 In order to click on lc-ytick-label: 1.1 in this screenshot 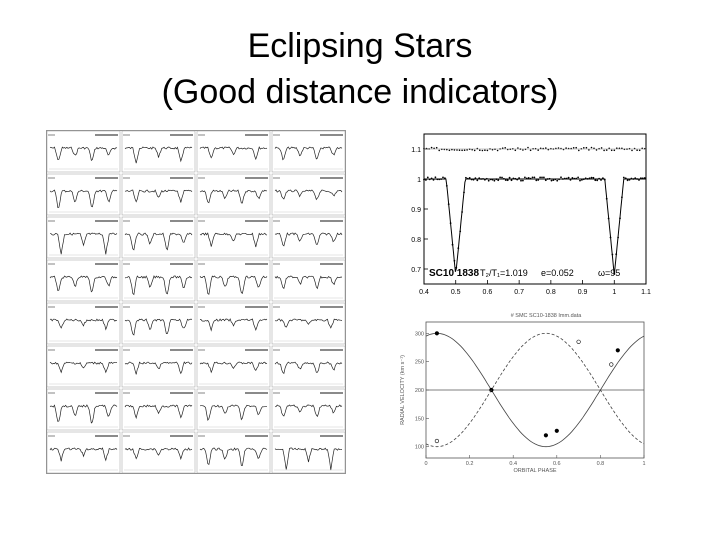, I will do `click(416, 150)`.